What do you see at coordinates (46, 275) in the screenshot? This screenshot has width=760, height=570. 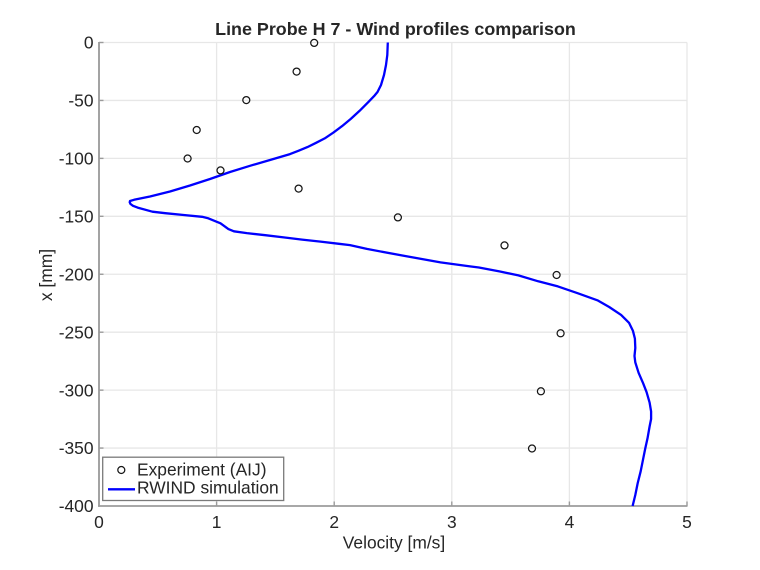 I see `svg-text: x [mm]` at bounding box center [46, 275].